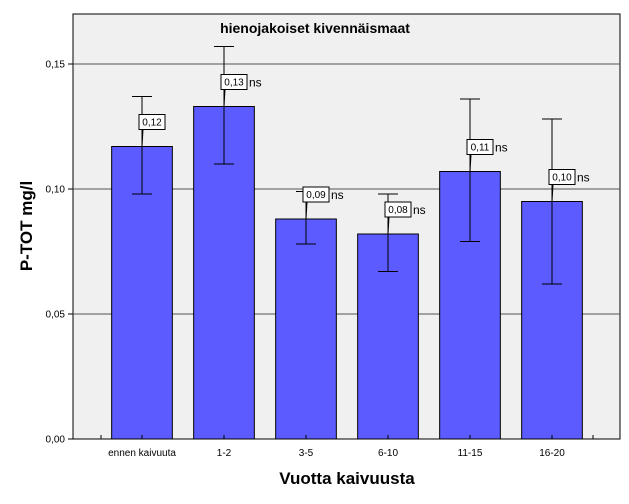  Describe the element at coordinates (56, 190) in the screenshot. I see `y-tick-label: 0,10` at that location.